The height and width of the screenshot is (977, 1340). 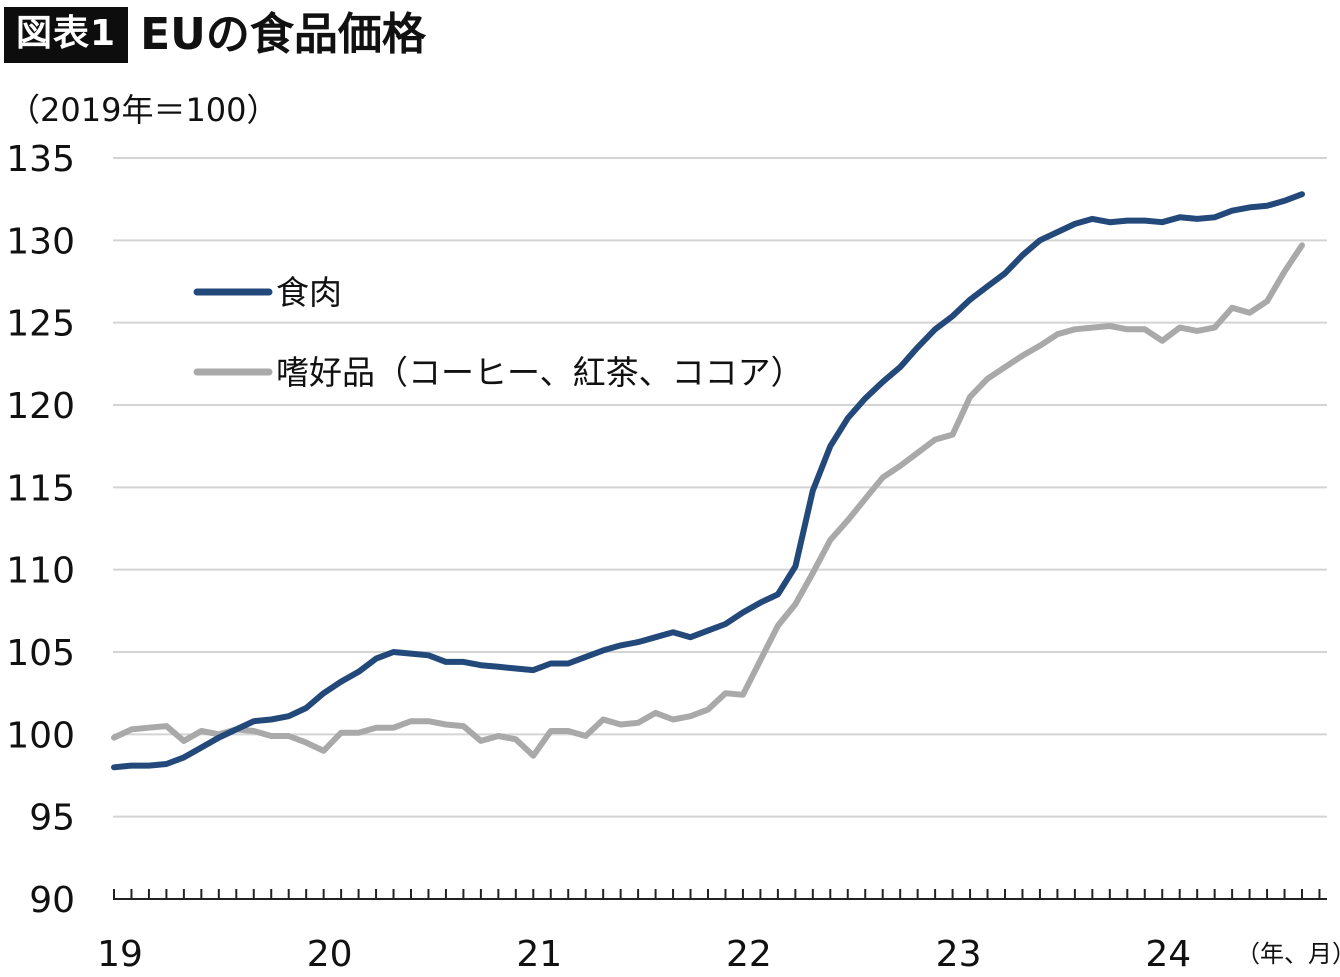 I want to click on figure-header: 図表1 EUの食品価格, so click(x=215, y=35).